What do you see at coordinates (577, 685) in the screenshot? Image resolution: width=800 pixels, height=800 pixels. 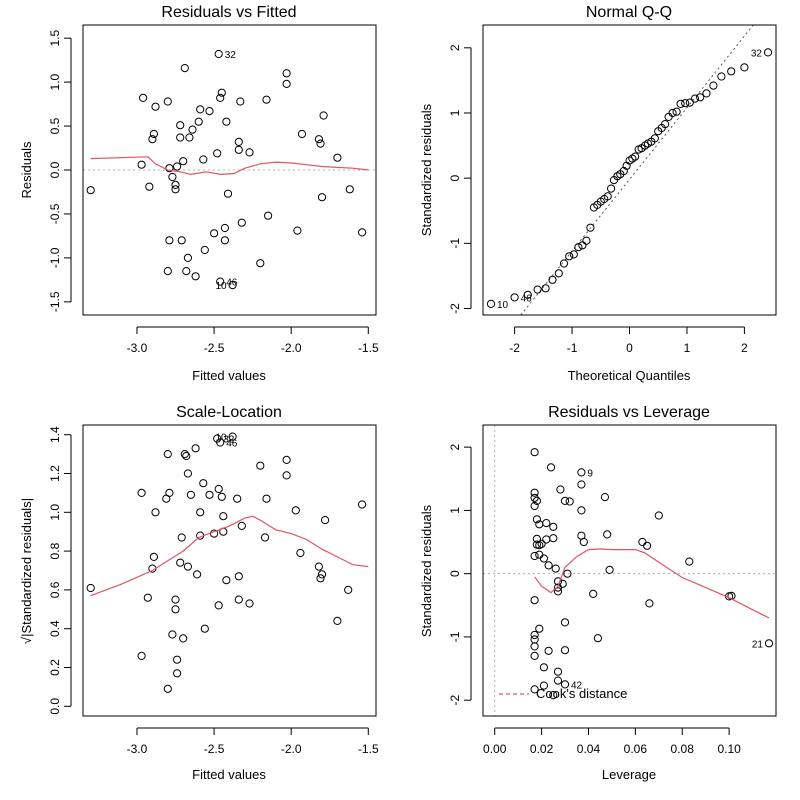 I see `point-label: 42` at bounding box center [577, 685].